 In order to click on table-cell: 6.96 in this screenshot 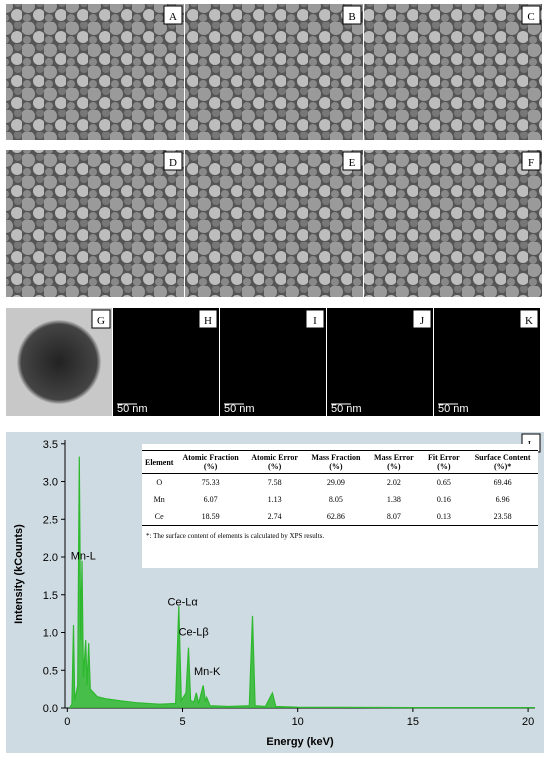, I will do `click(502, 499)`.